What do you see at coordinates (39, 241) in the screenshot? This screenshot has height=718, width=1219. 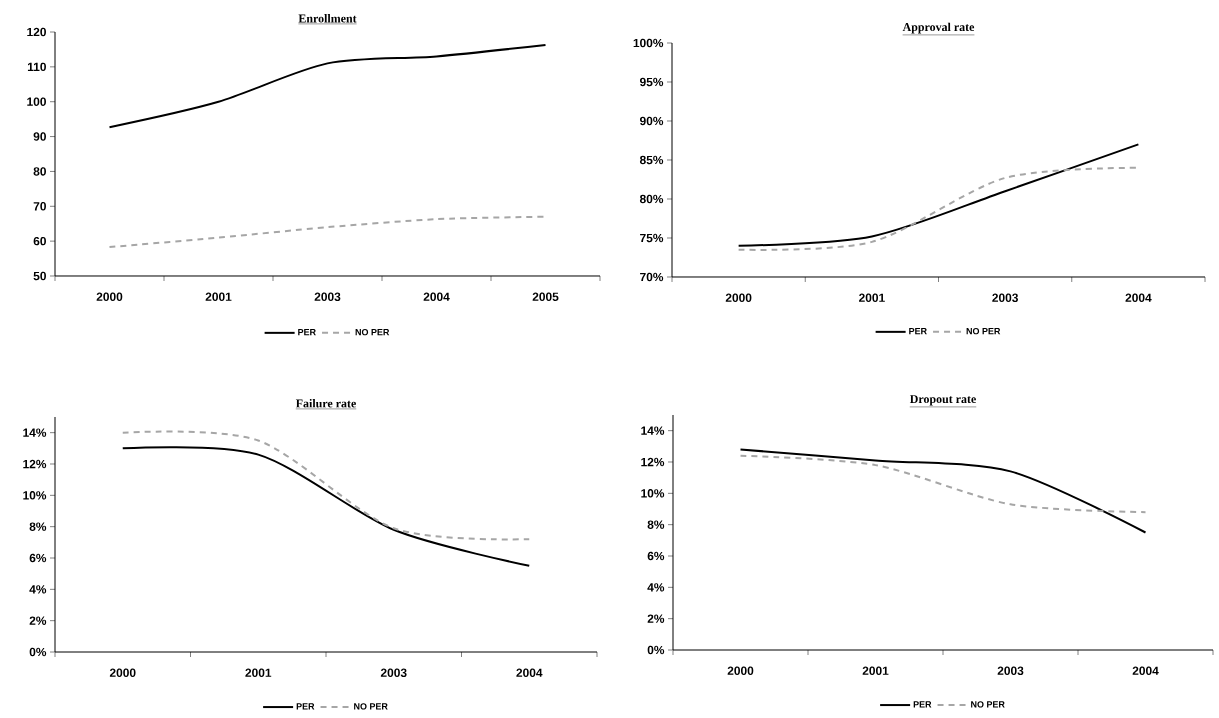 I see `y-tick-label: 60` at bounding box center [39, 241].